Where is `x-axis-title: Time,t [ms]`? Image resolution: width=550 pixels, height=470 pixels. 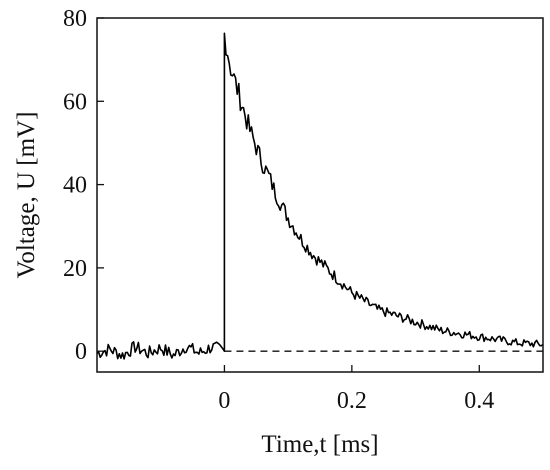 x-axis-title: Time,t [ms] is located at coordinates (319, 444).